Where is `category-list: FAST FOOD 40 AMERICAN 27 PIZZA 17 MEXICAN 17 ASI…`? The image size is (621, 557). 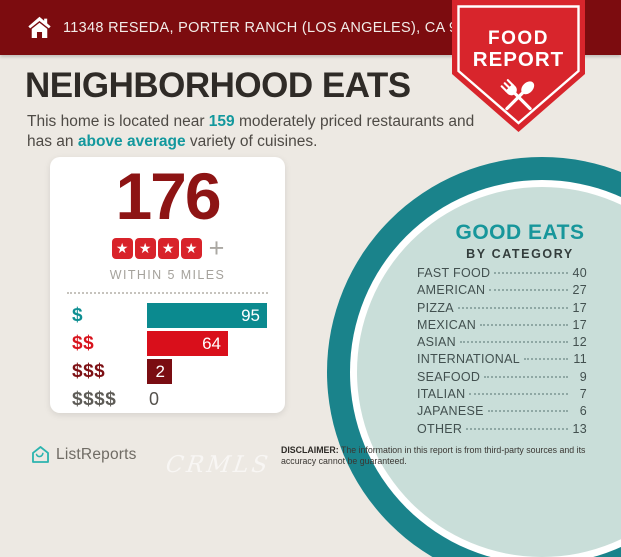 category-list: FAST FOOD 40 AMERICAN 27 PIZZA 17 MEXICAN 17 ASI… is located at coordinates (502, 352).